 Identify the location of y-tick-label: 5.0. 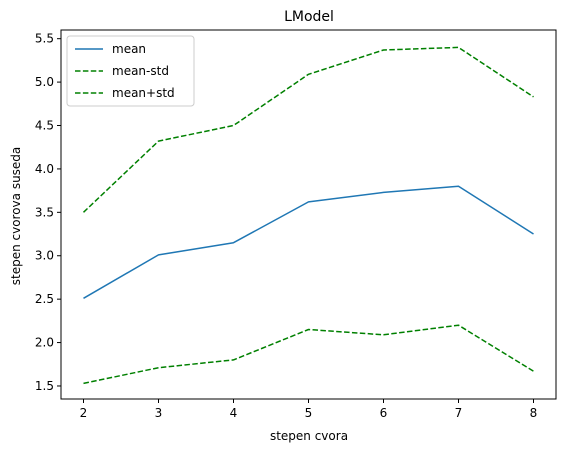
(44, 82).